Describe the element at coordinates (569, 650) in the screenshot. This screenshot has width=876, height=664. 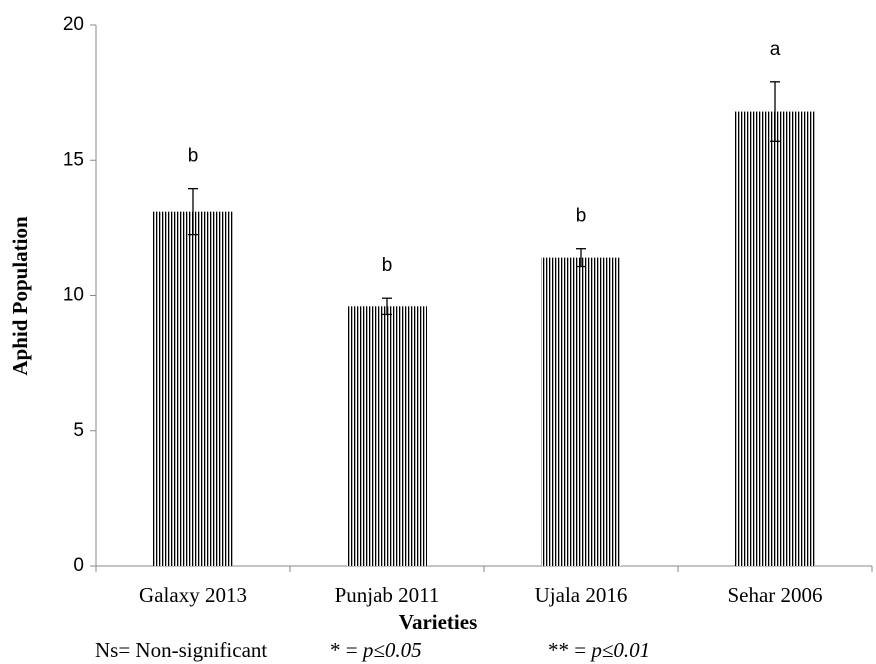
I see `footnote-text: ** =` at that location.